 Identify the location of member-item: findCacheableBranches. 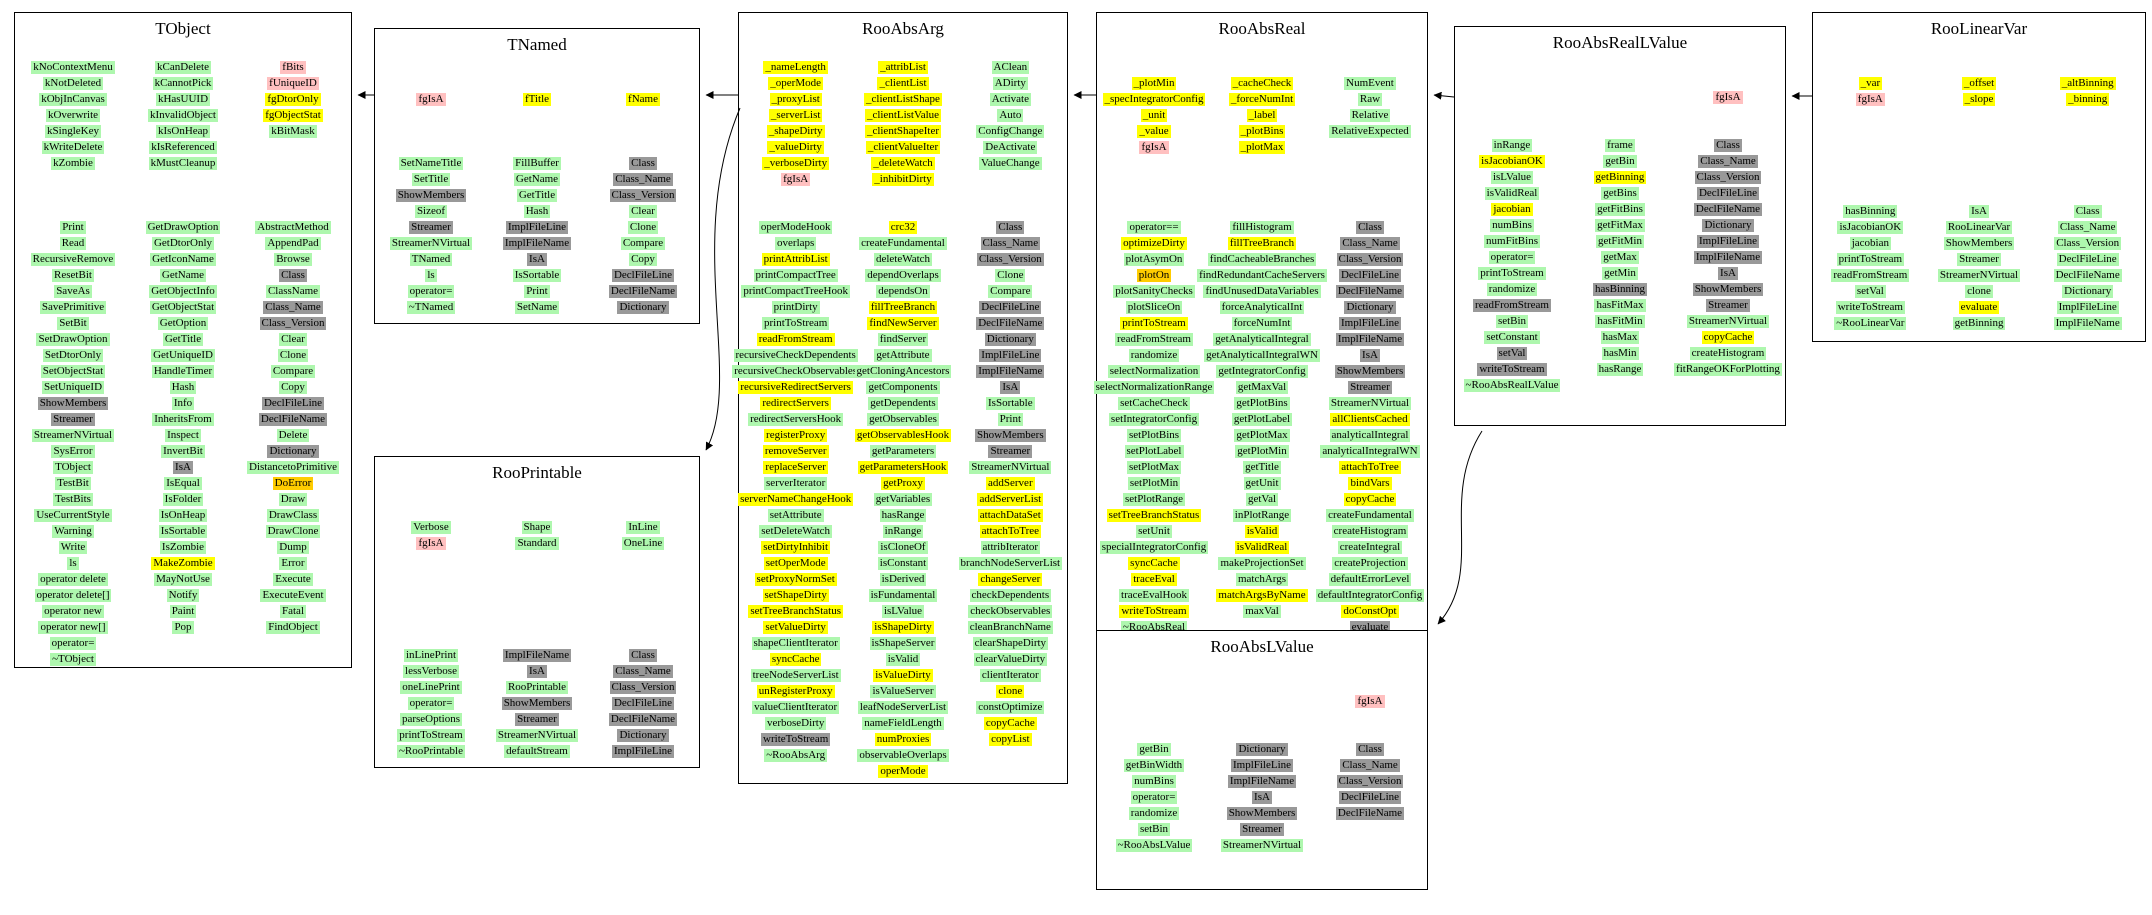
(1262, 259).